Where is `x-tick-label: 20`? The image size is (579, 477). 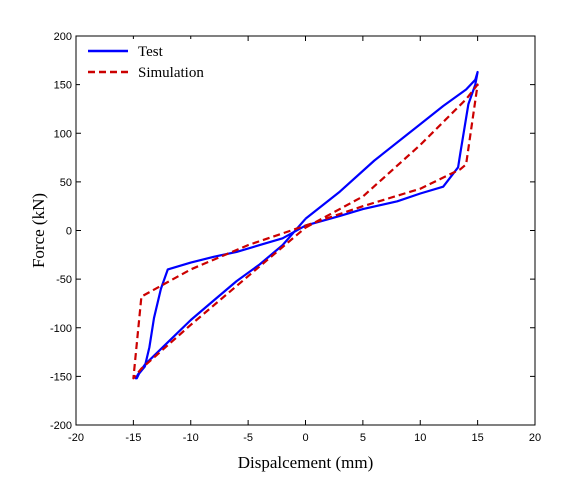
x-tick-label: 20 is located at coordinates (535, 438).